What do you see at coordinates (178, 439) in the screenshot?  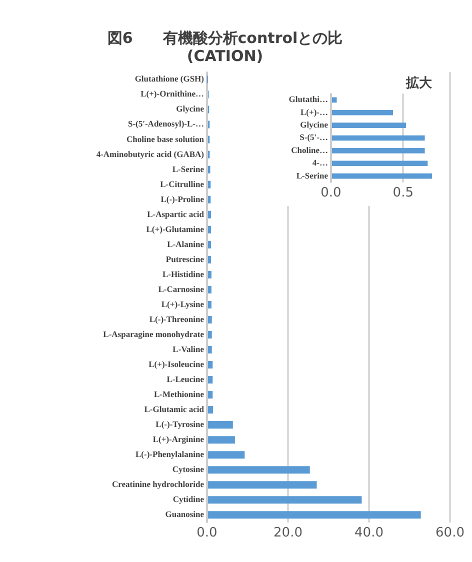 I see `y-tick-label: L(+)-Arginine` at bounding box center [178, 439].